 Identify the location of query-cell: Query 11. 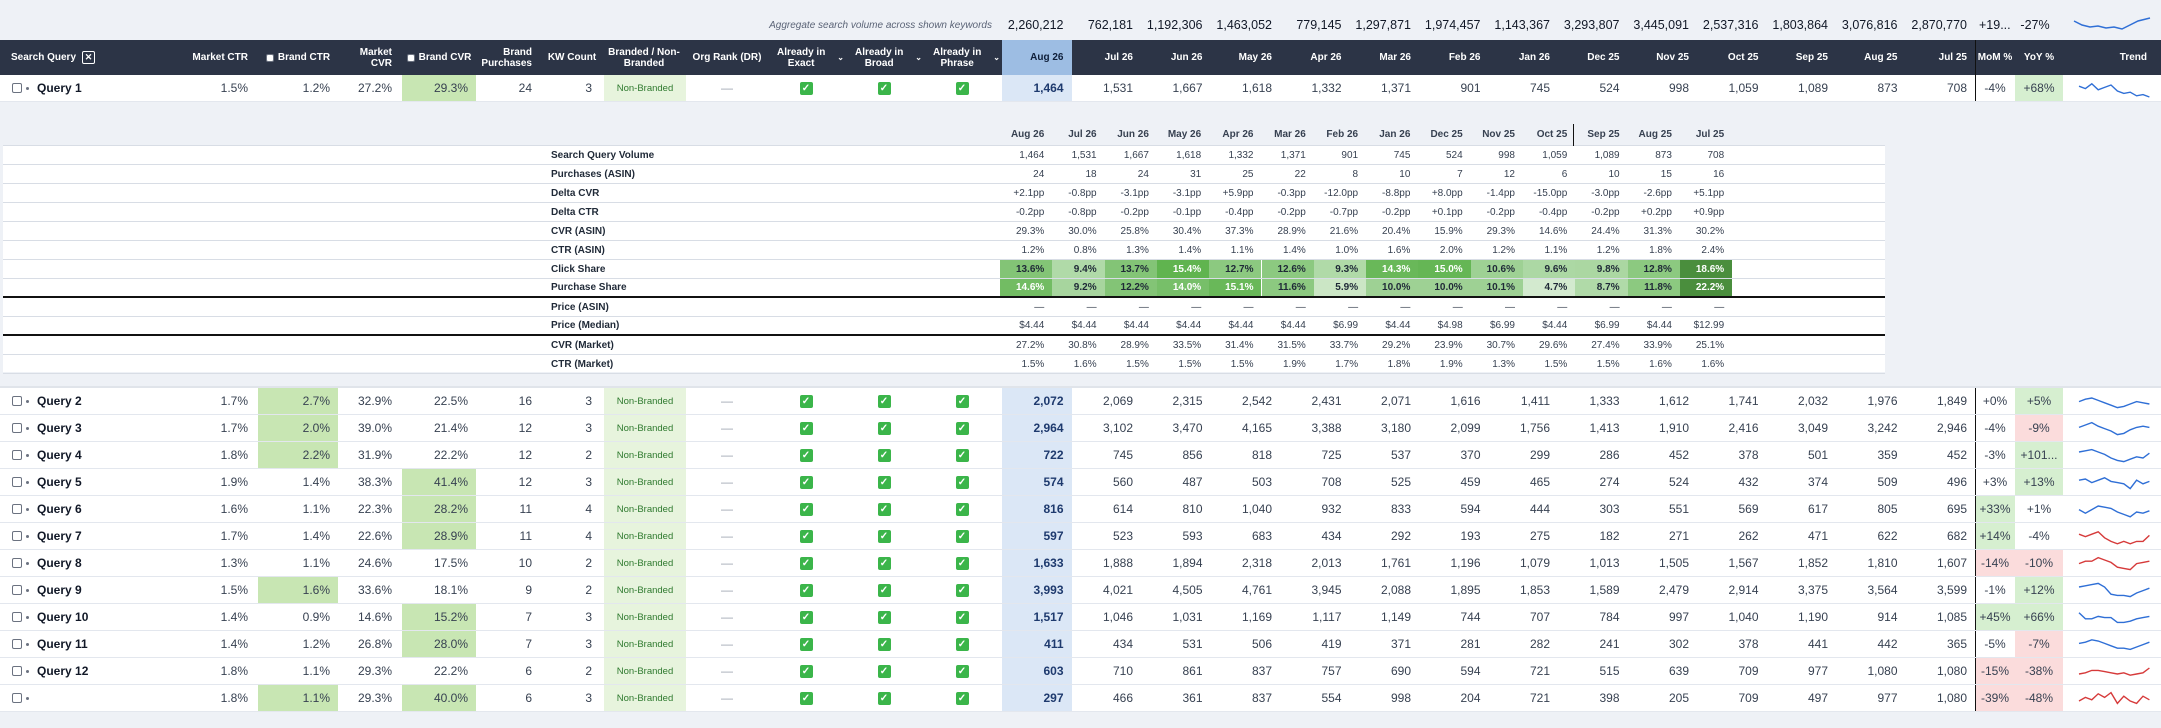
(66, 644).